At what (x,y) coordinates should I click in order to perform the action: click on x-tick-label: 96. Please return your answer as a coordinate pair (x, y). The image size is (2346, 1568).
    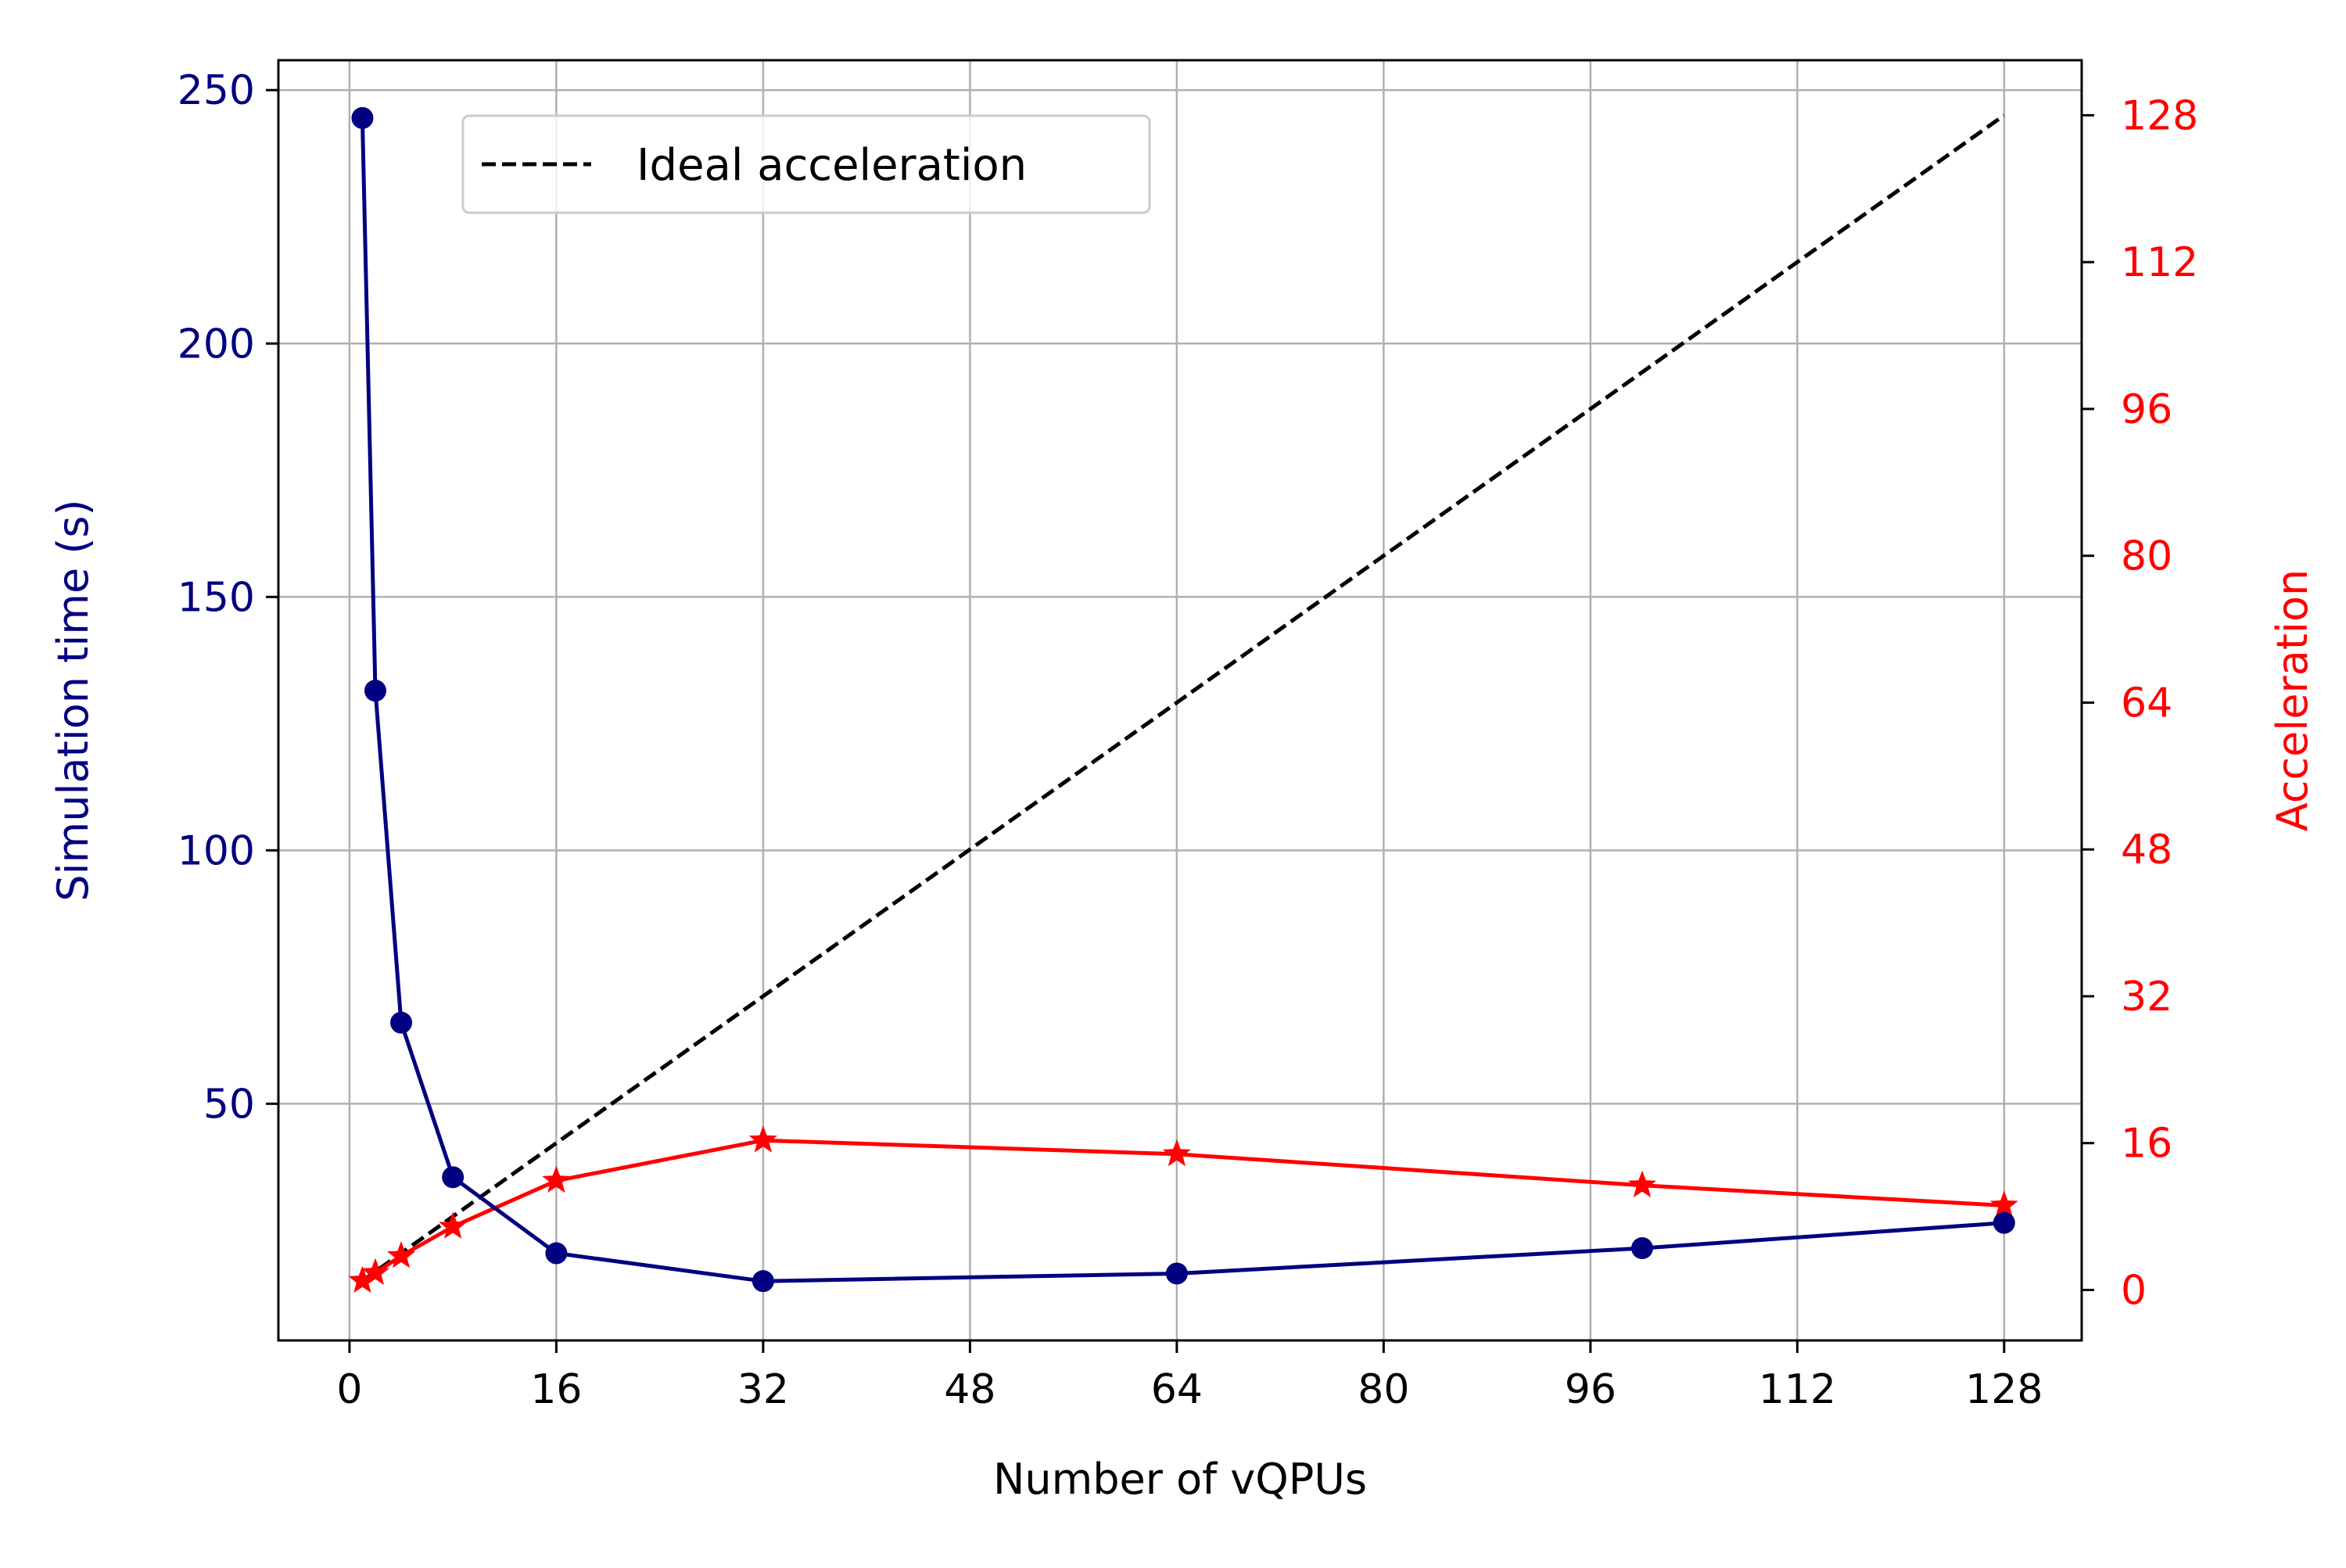
    Looking at the image, I should click on (1590, 1389).